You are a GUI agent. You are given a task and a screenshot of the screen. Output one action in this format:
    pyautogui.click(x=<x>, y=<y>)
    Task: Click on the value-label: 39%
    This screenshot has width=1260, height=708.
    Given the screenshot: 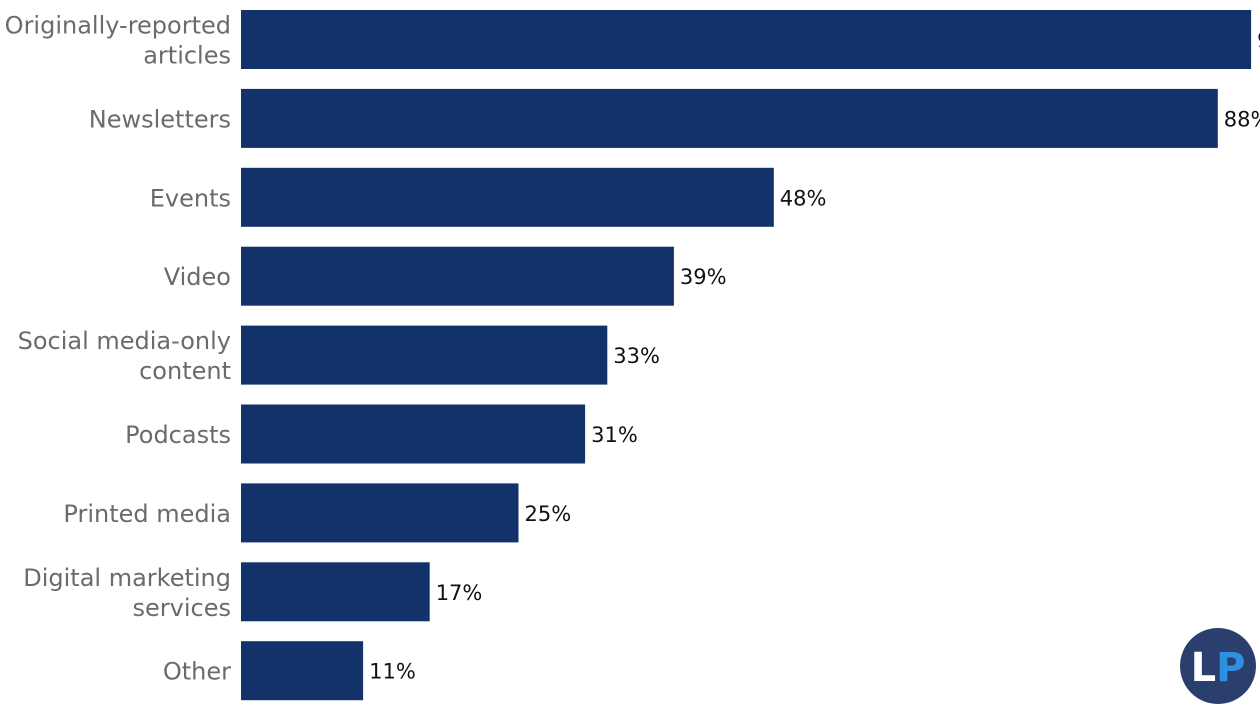 What is the action you would take?
    pyautogui.click(x=703, y=277)
    